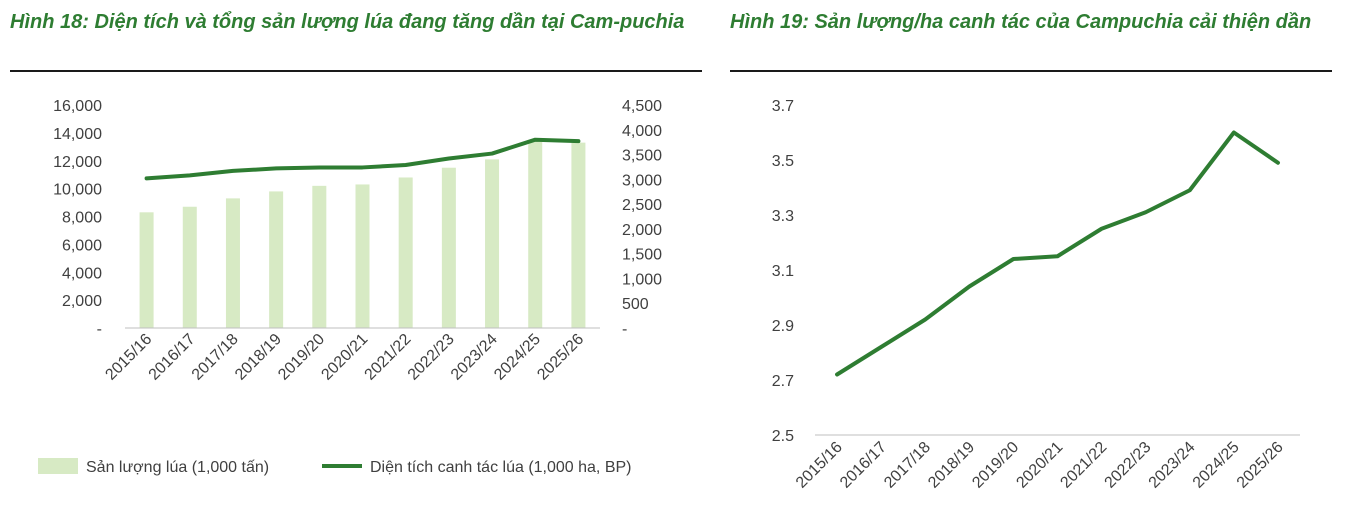 Image resolution: width=1346 pixels, height=525 pixels. Describe the element at coordinates (642, 106) in the screenshot. I see `y-right-tick-label: 4,500` at that location.